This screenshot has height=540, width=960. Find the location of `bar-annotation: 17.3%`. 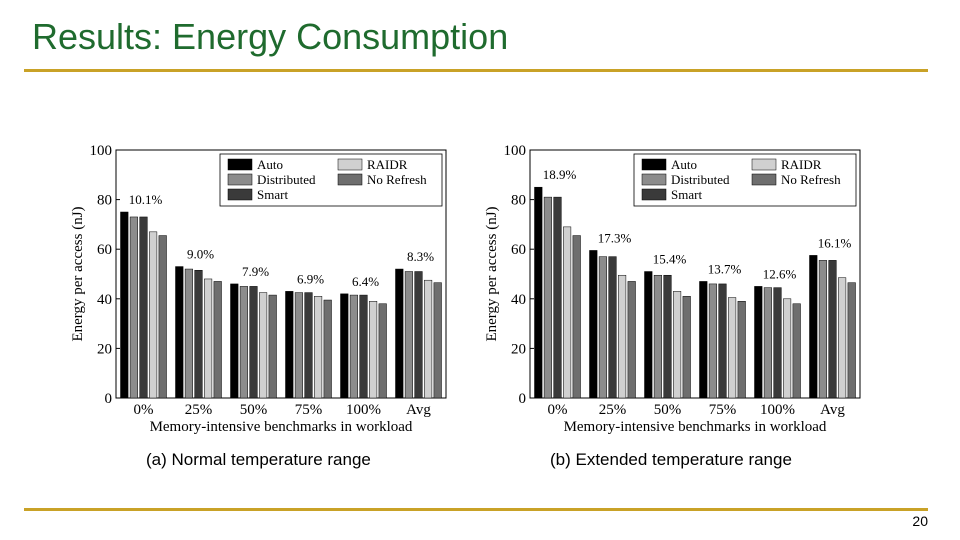

bar-annotation: 17.3% is located at coordinates (615, 237).